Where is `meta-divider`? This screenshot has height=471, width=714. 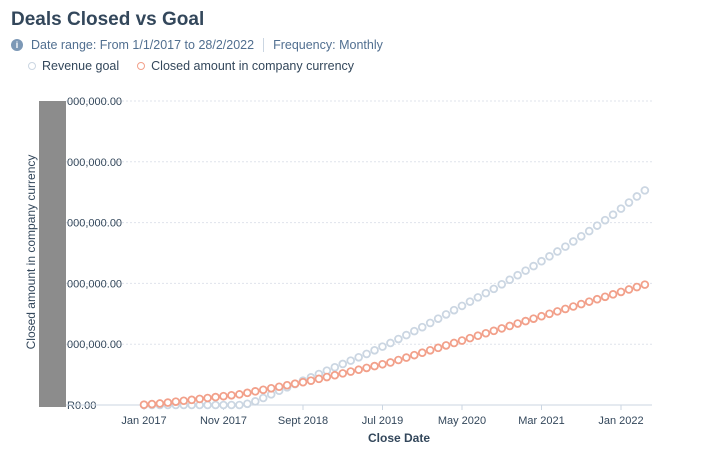 meta-divider is located at coordinates (264, 45).